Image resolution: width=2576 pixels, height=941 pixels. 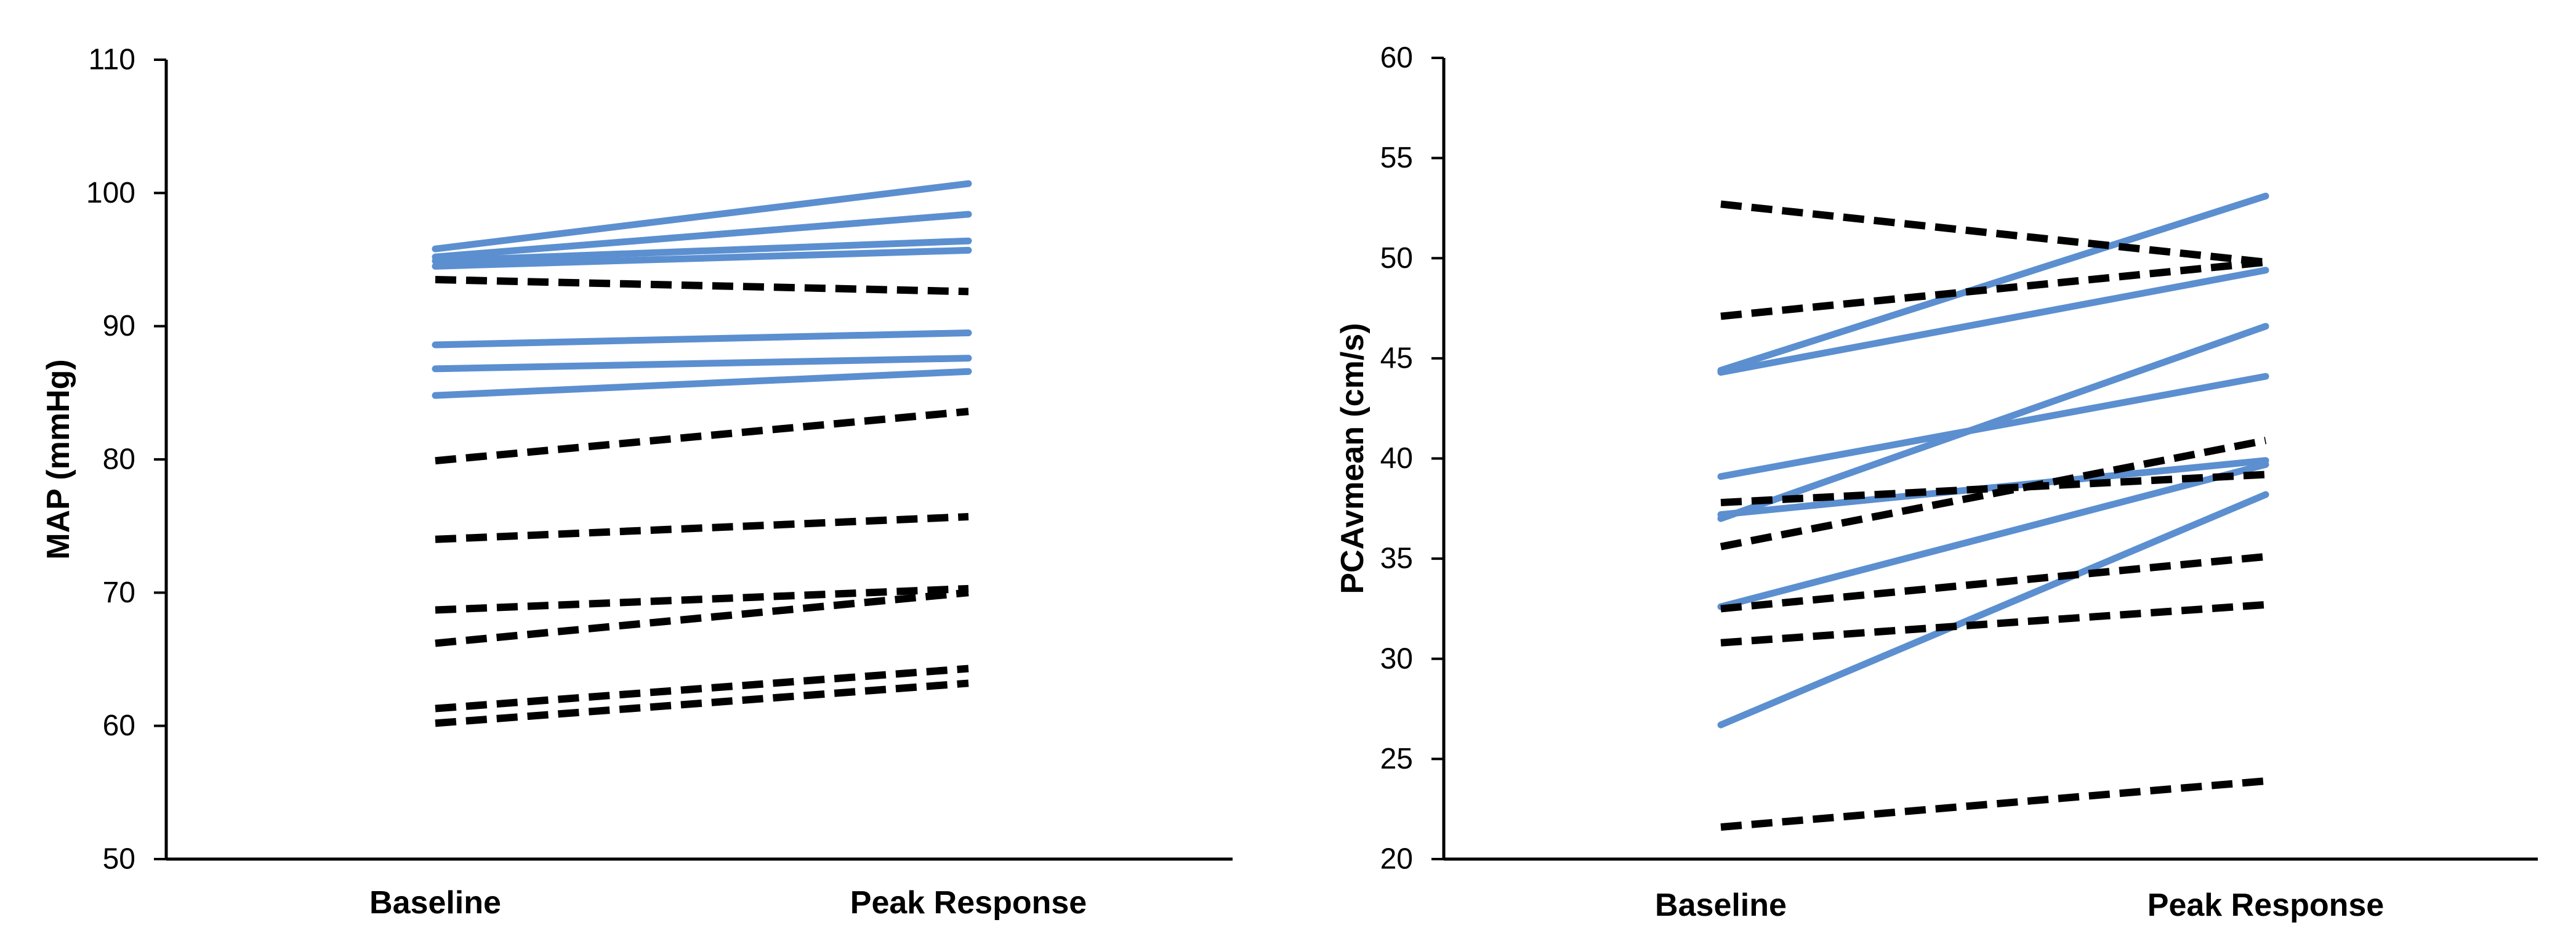 What do you see at coordinates (1396, 158) in the screenshot?
I see `y-tick-label: 55` at bounding box center [1396, 158].